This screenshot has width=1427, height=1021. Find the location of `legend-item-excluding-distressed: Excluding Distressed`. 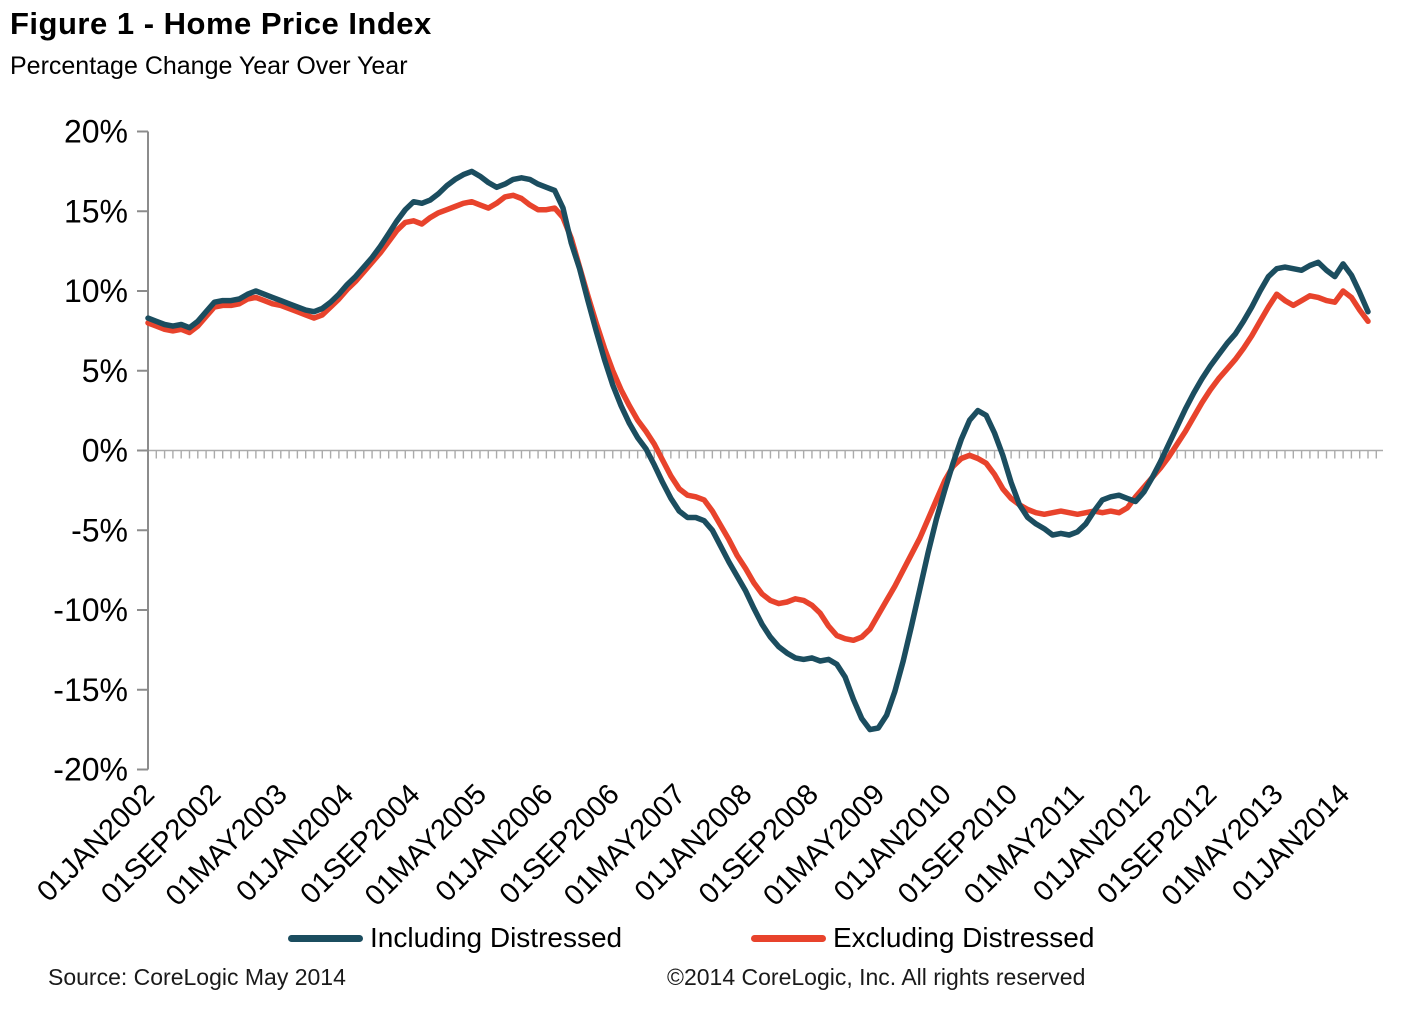

legend-item-excluding-distressed: Excluding Distressed is located at coordinates (922, 938).